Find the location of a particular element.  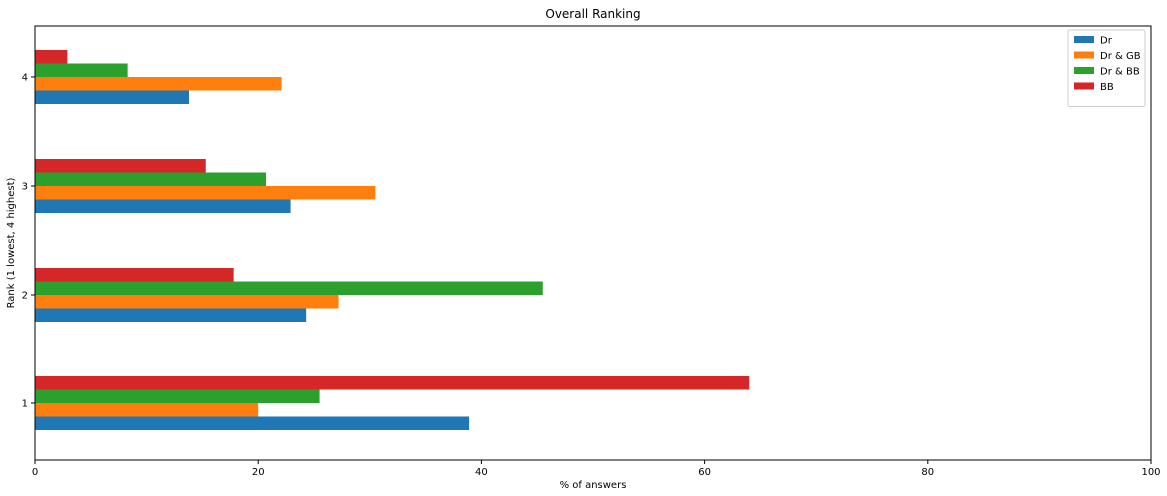

y-tick-label: 1 is located at coordinates (25, 404).